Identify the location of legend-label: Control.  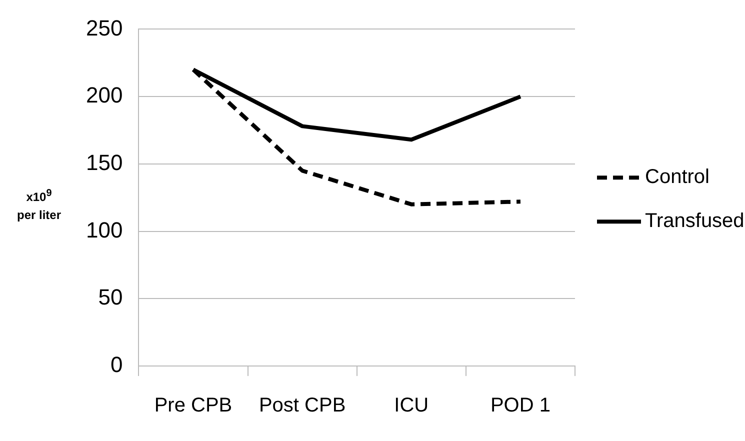
(677, 177).